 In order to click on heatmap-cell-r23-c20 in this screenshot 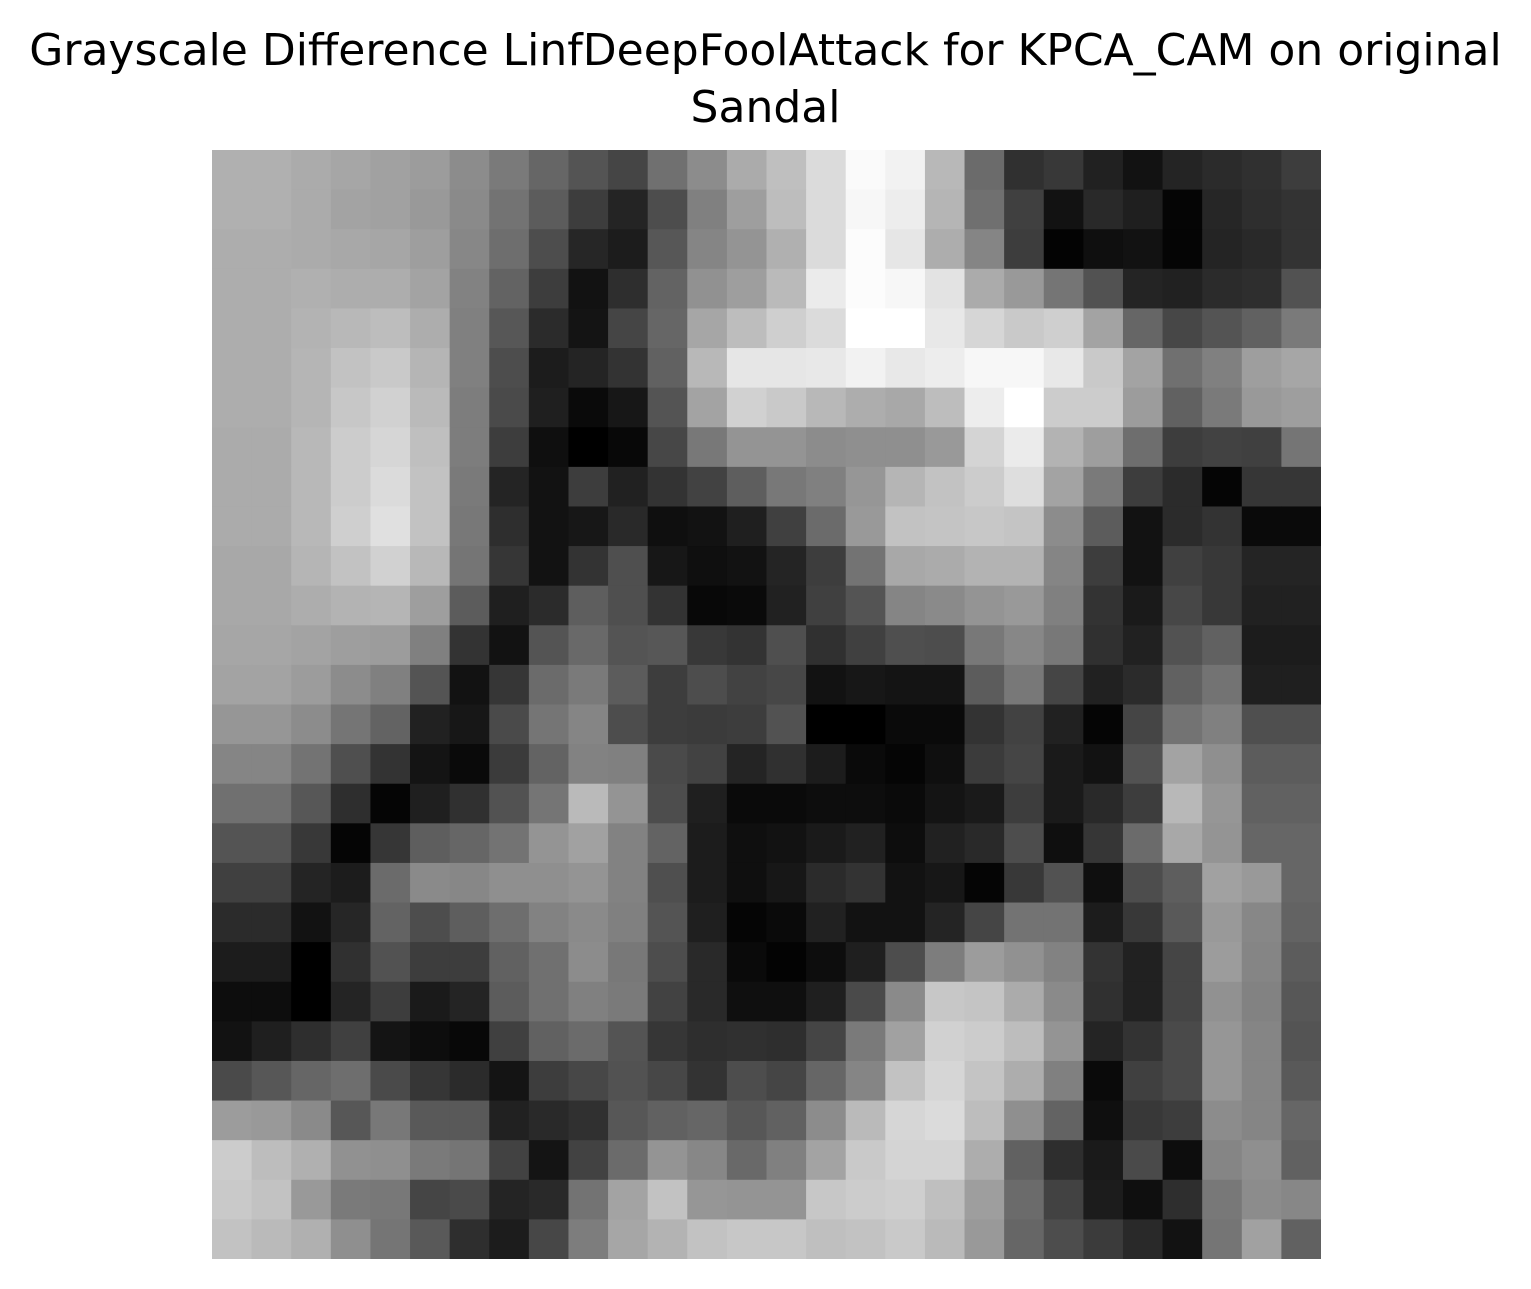, I will do `click(1024, 1081)`.